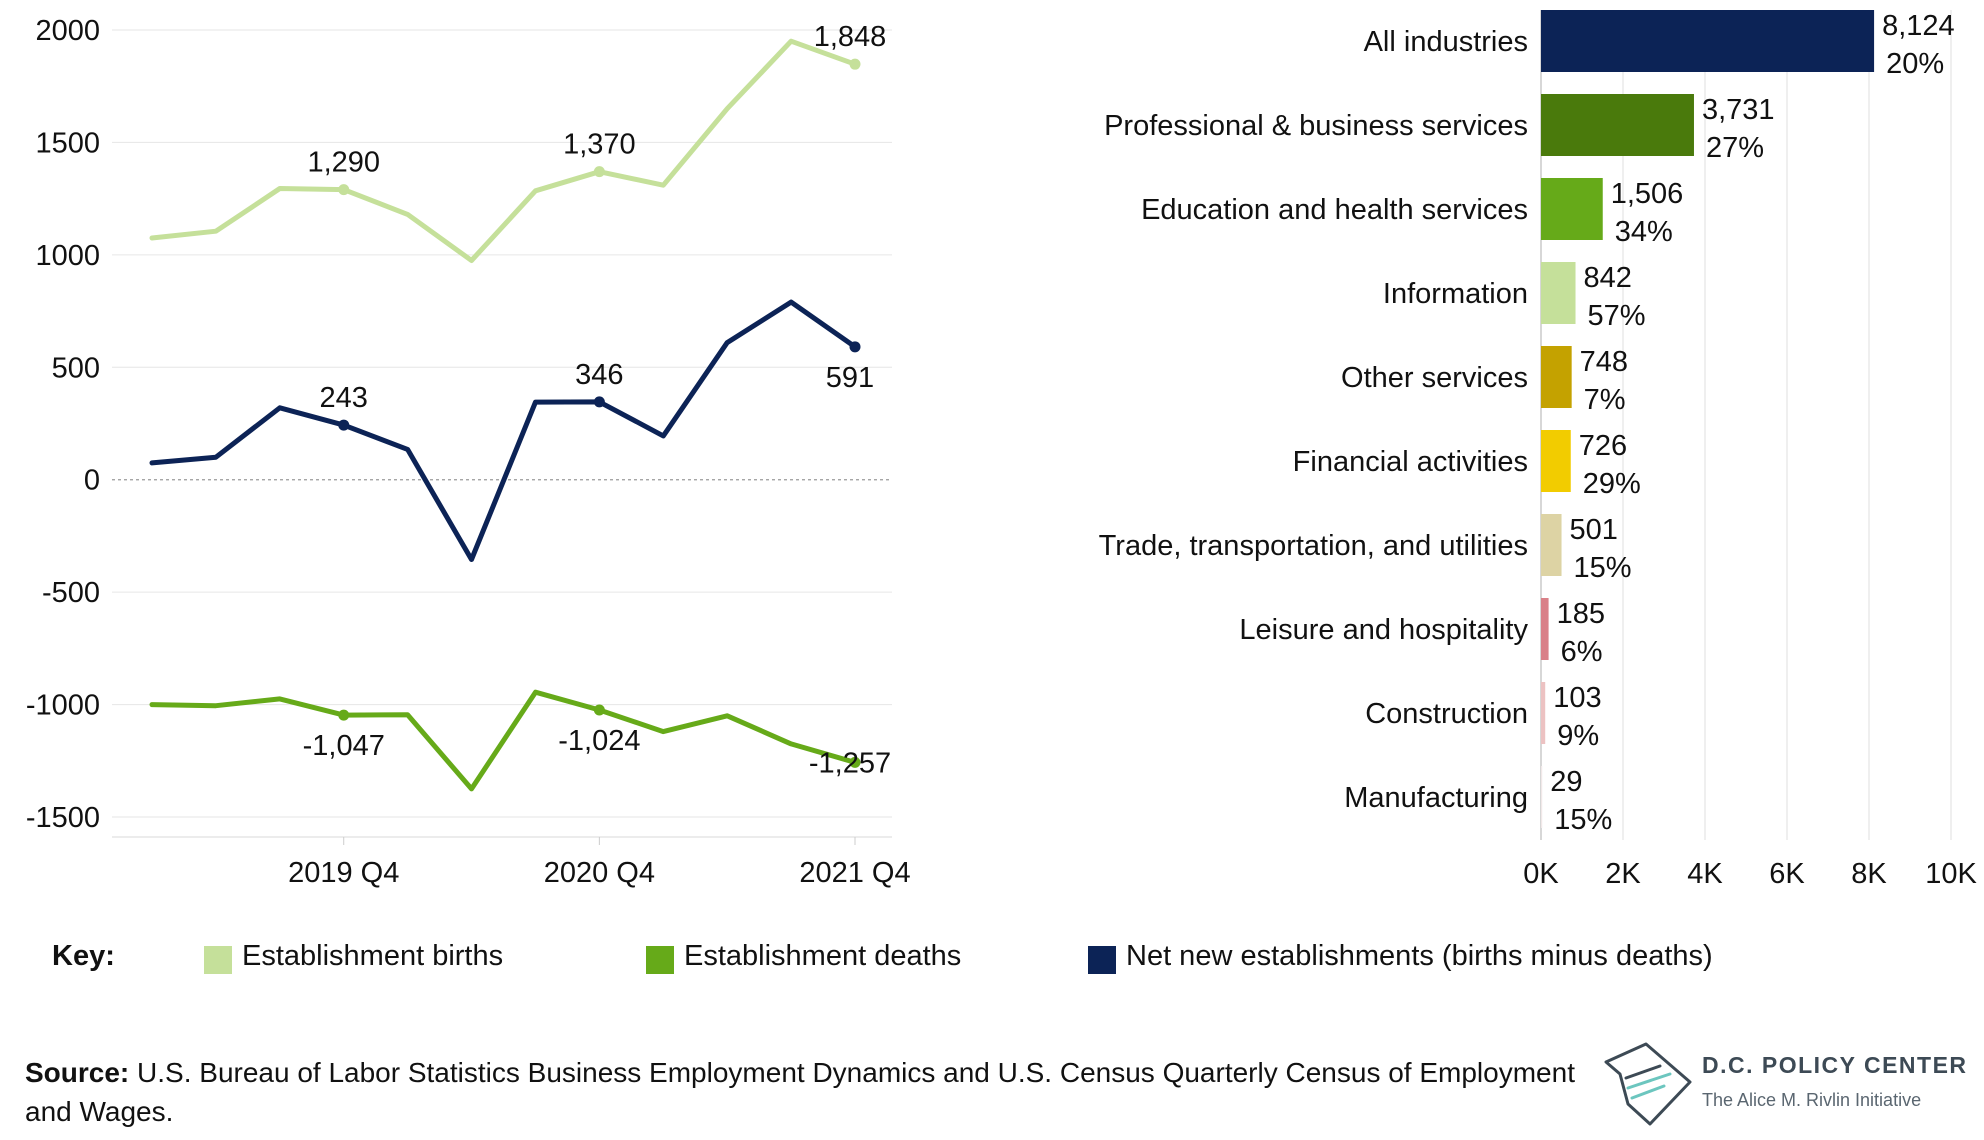  Describe the element at coordinates (344, 398) in the screenshot. I see `data-label-net: 243` at that location.